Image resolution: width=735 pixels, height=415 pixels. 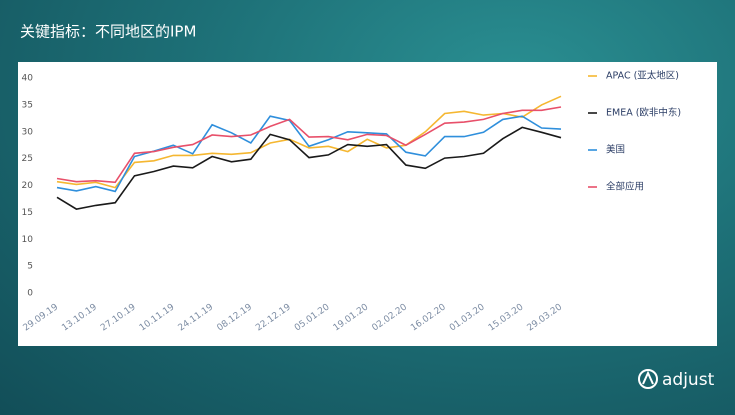 I want to click on legend-label: APAC (亚太地区), so click(x=642, y=76).